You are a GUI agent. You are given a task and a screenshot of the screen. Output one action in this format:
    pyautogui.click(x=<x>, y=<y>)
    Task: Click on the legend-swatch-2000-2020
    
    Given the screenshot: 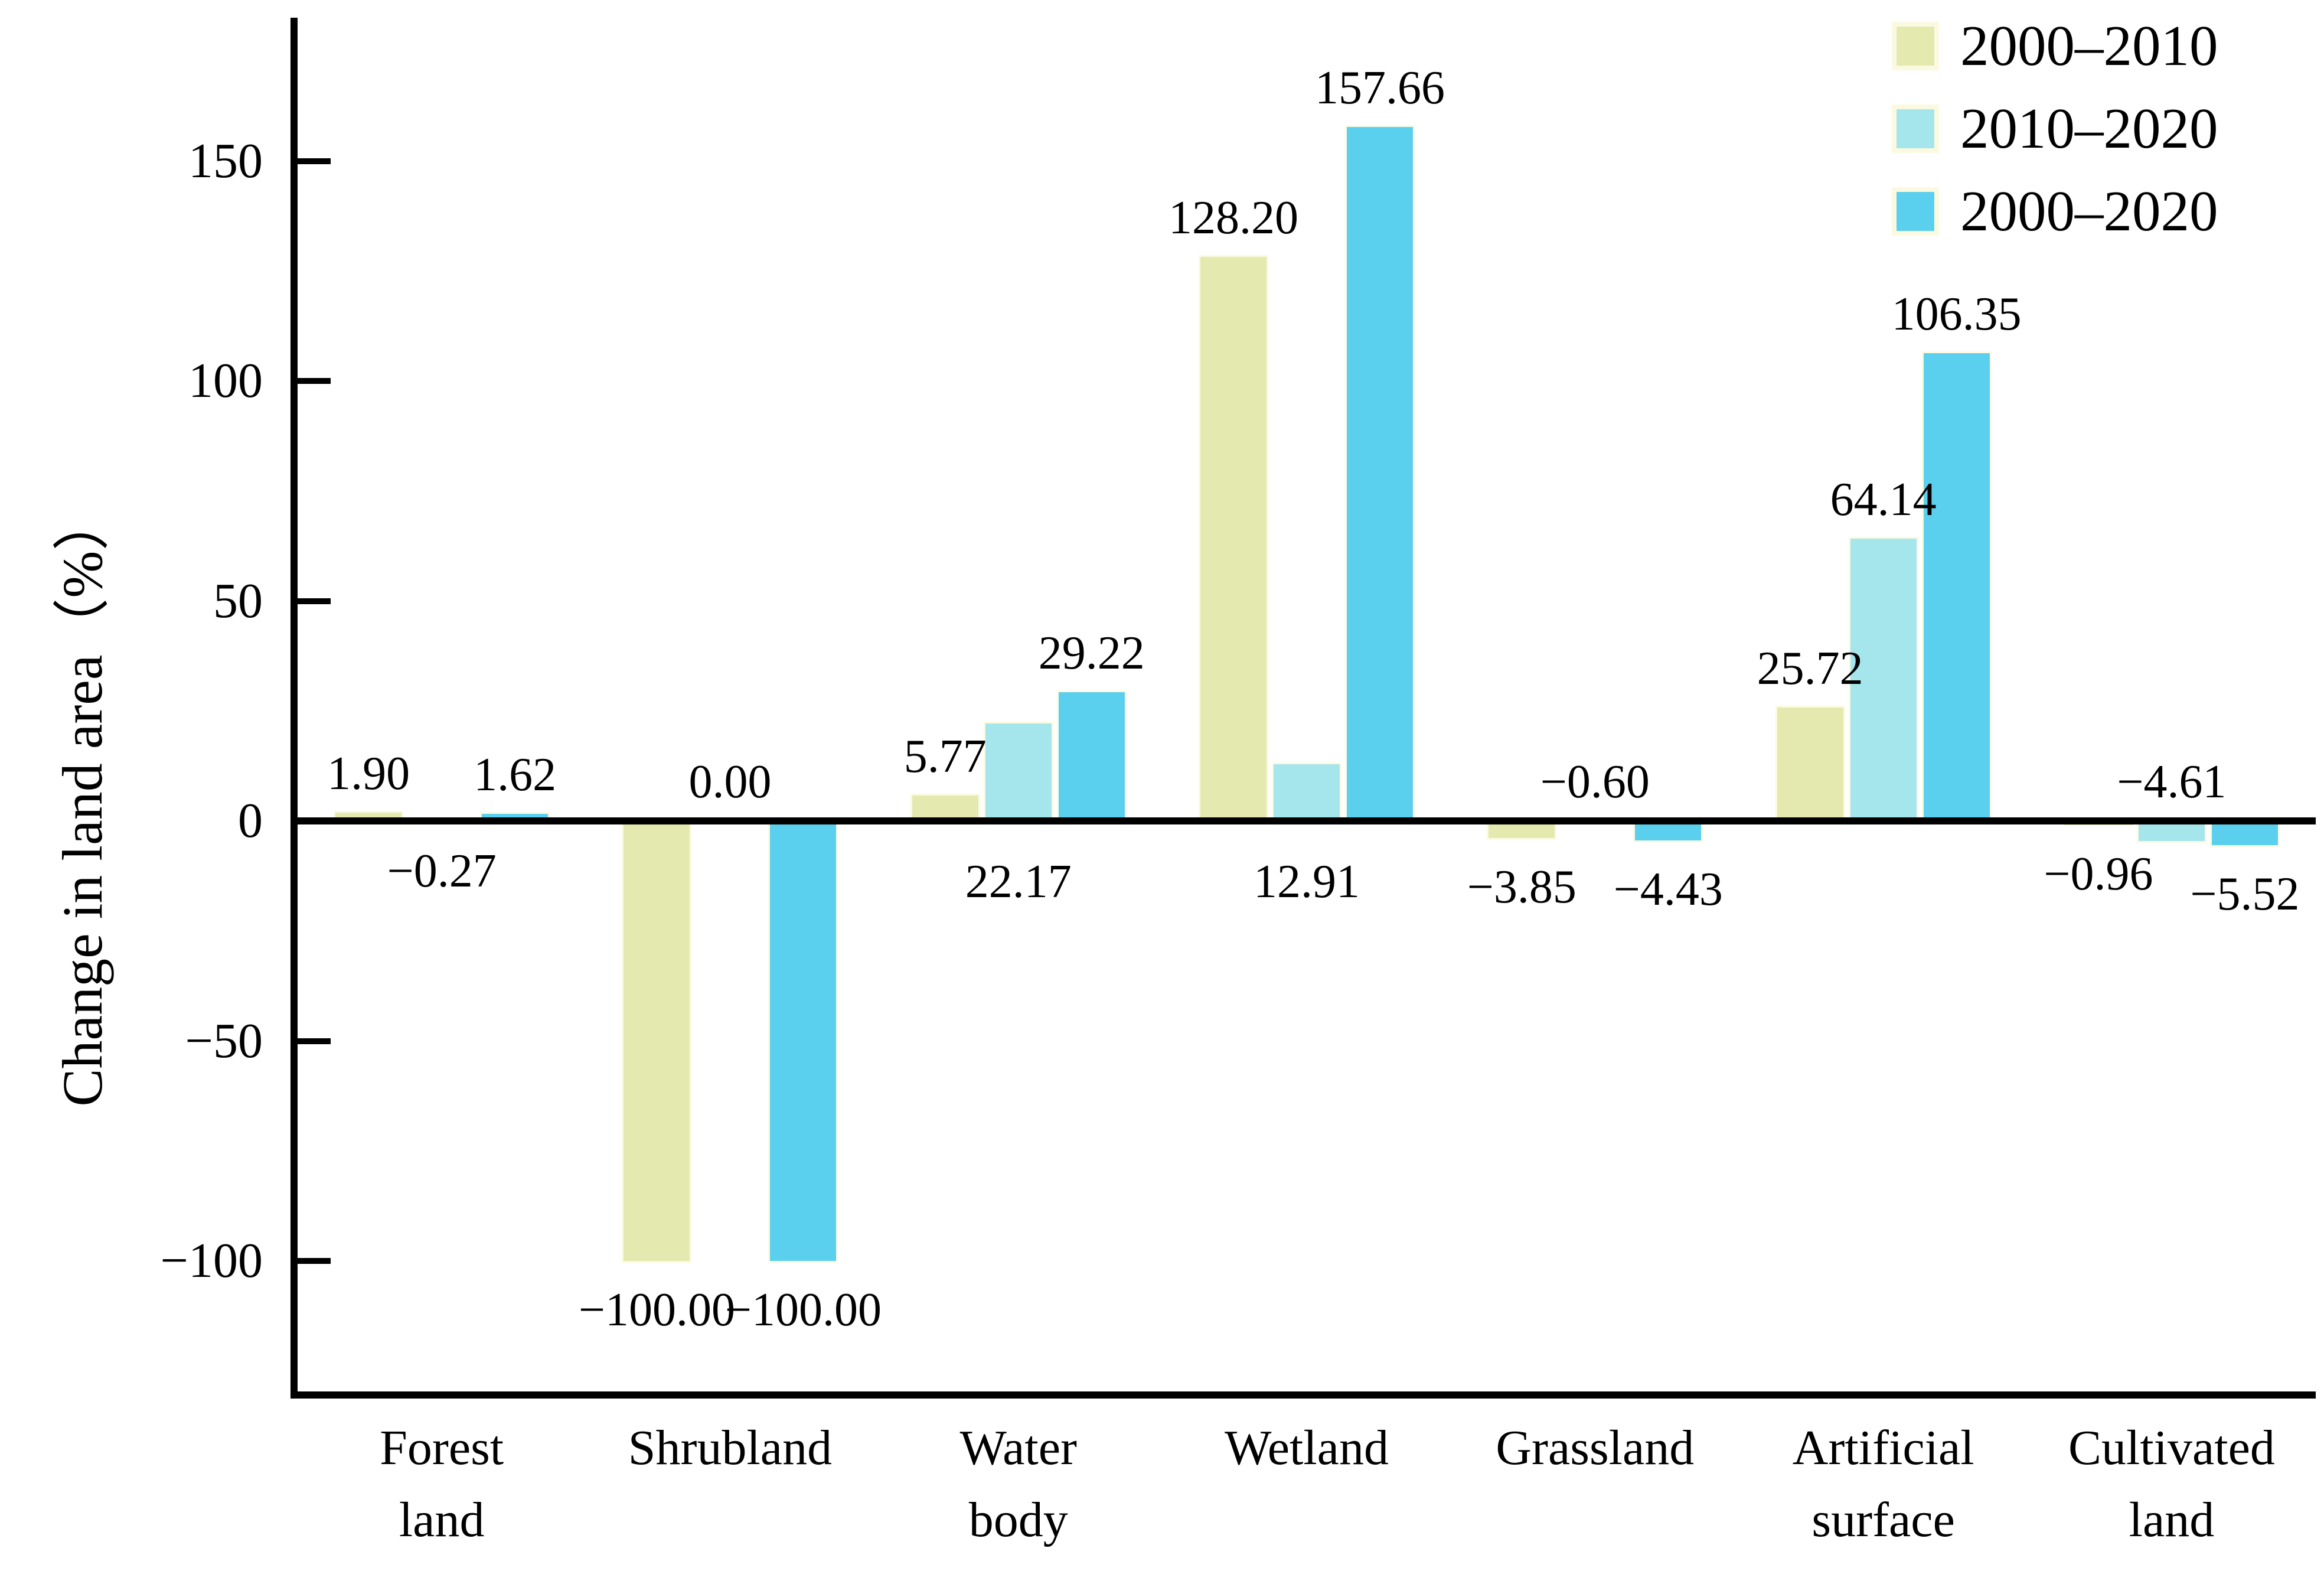 What is the action you would take?
    pyautogui.click(x=1915, y=211)
    